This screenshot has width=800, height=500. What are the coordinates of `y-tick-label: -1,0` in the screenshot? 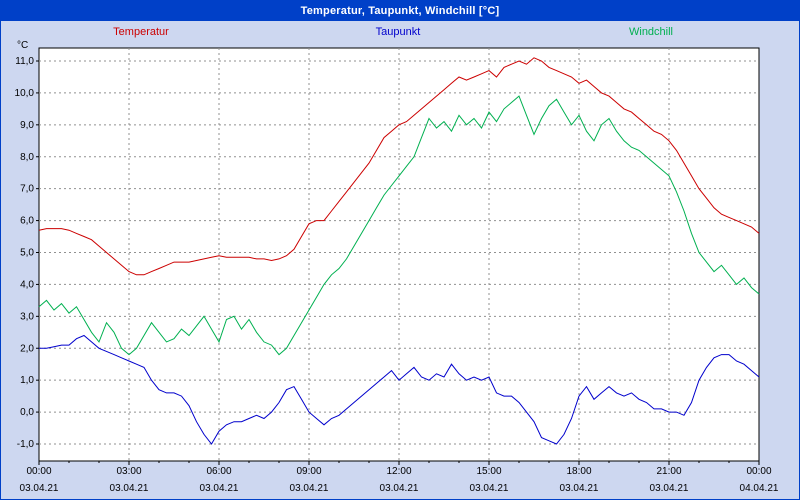 It's located at (26, 444).